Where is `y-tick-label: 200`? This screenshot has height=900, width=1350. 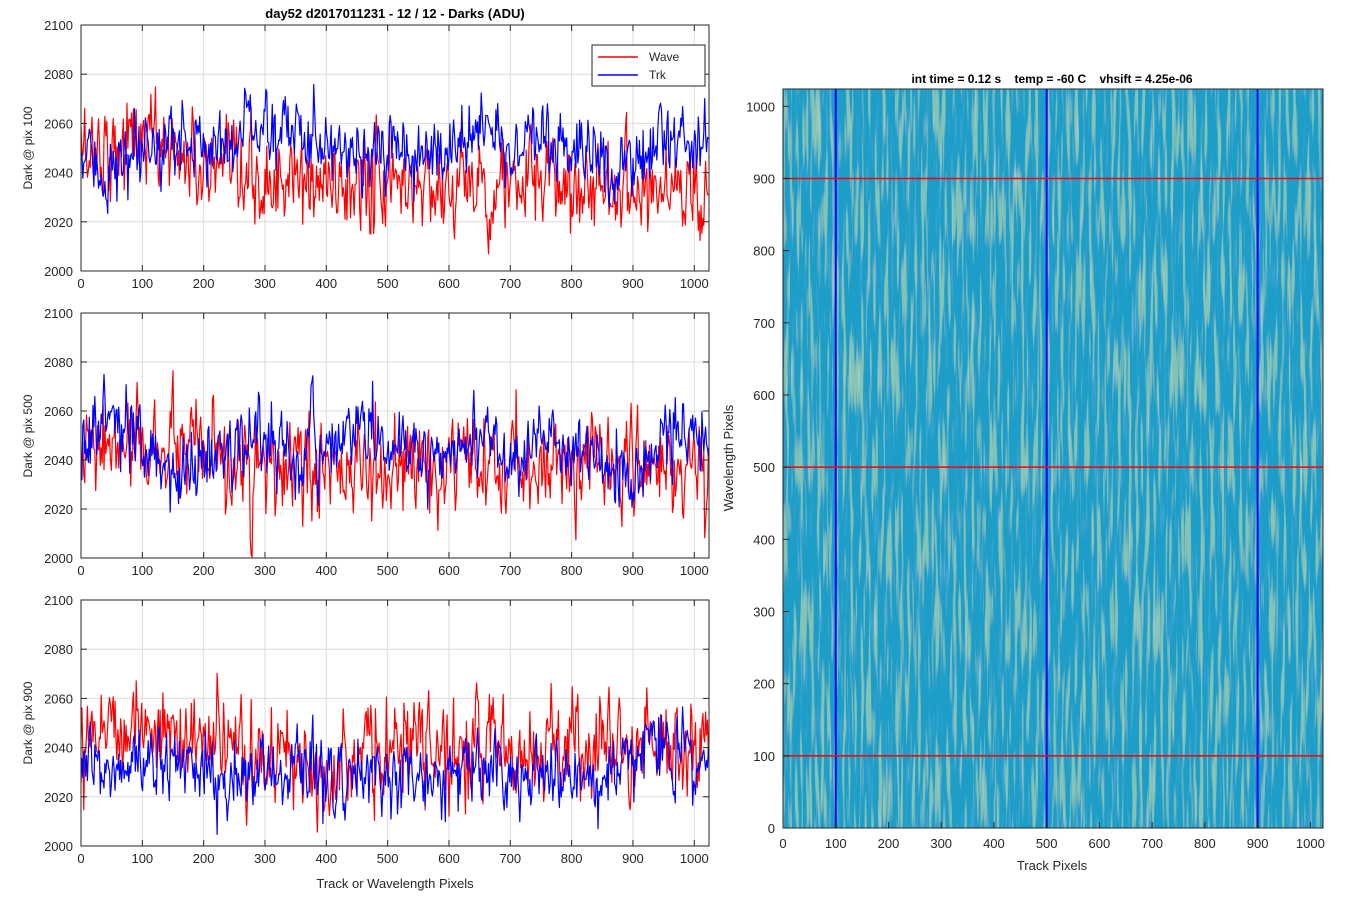 y-tick-label: 200 is located at coordinates (764, 684).